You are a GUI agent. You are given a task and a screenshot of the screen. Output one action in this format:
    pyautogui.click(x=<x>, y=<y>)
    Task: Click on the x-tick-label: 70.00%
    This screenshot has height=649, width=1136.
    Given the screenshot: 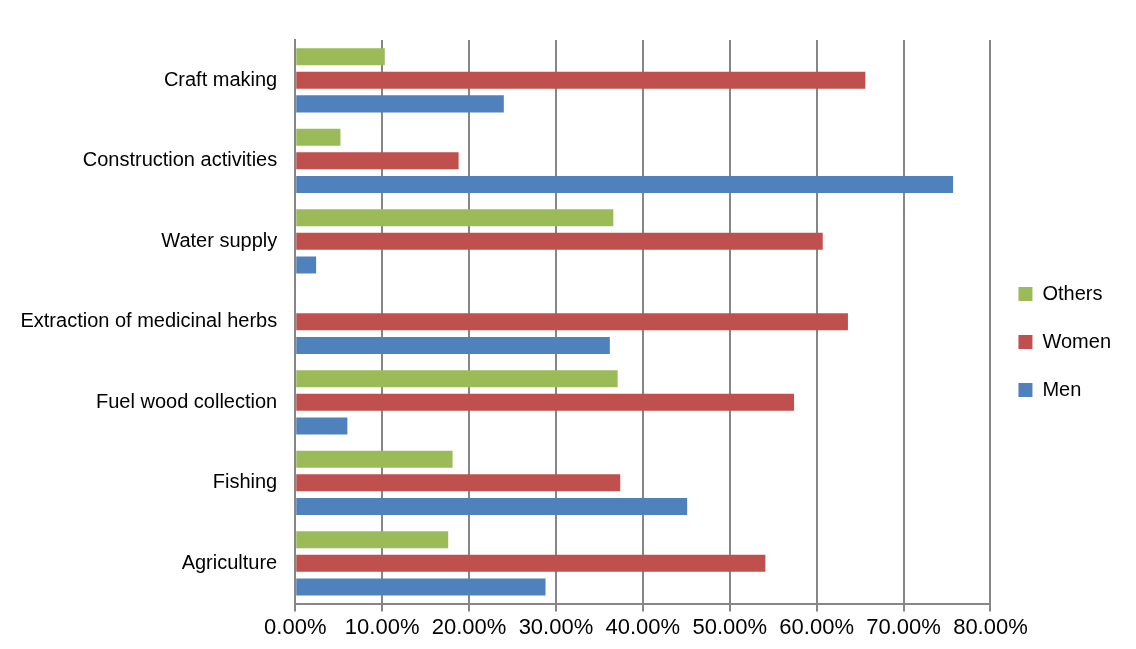 What is the action you would take?
    pyautogui.click(x=903, y=626)
    